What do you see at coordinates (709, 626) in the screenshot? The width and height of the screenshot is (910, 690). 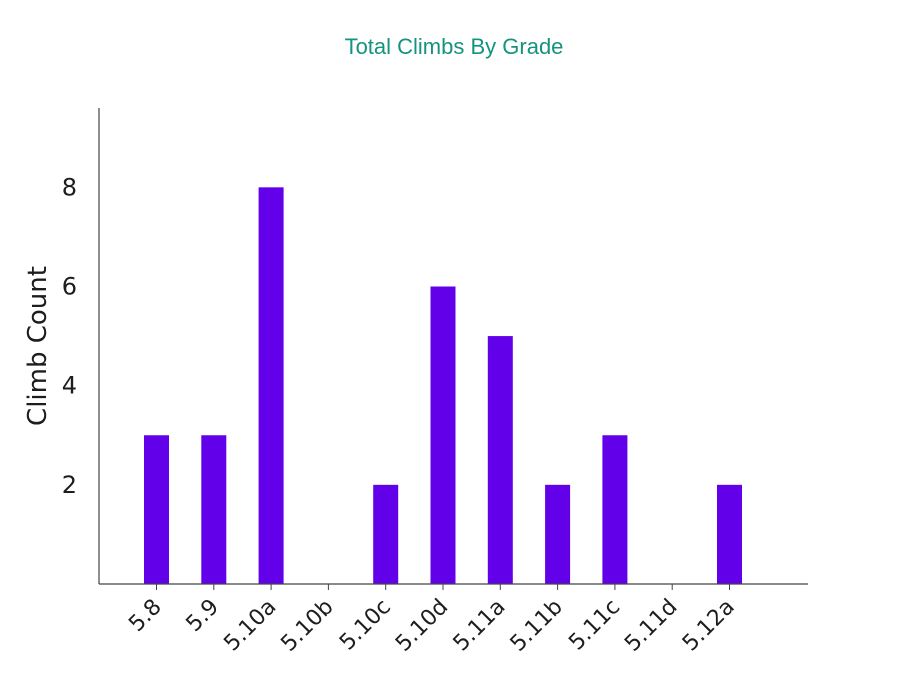 I see `x-tick-label: 5.12a` at bounding box center [709, 626].